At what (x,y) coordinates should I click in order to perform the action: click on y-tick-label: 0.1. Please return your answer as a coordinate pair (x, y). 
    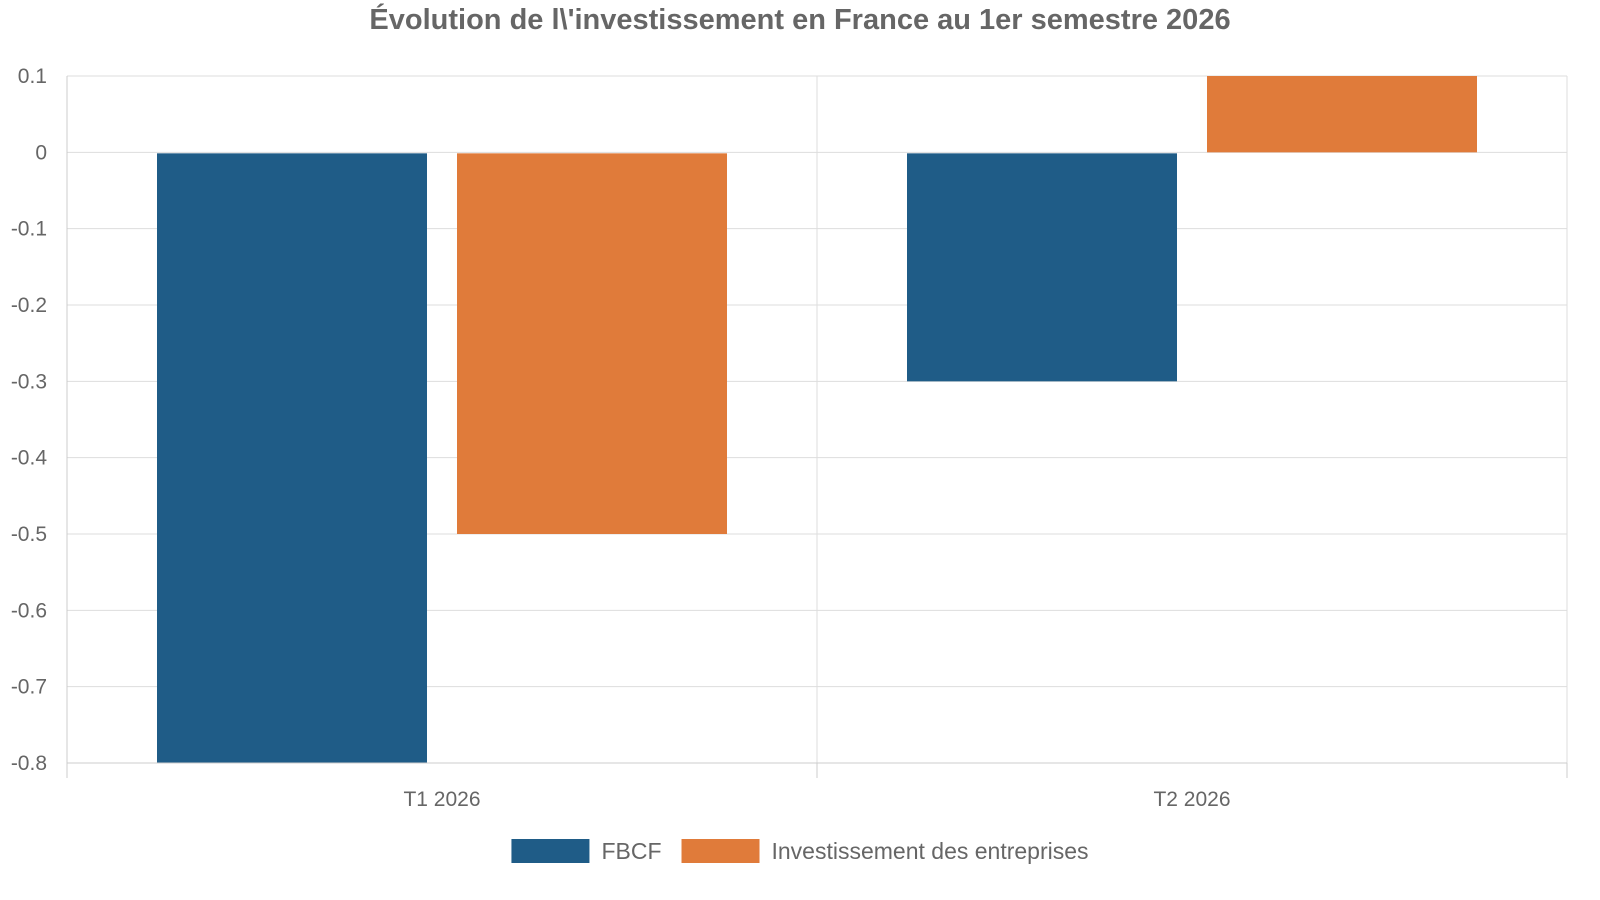
    Looking at the image, I should click on (32, 76).